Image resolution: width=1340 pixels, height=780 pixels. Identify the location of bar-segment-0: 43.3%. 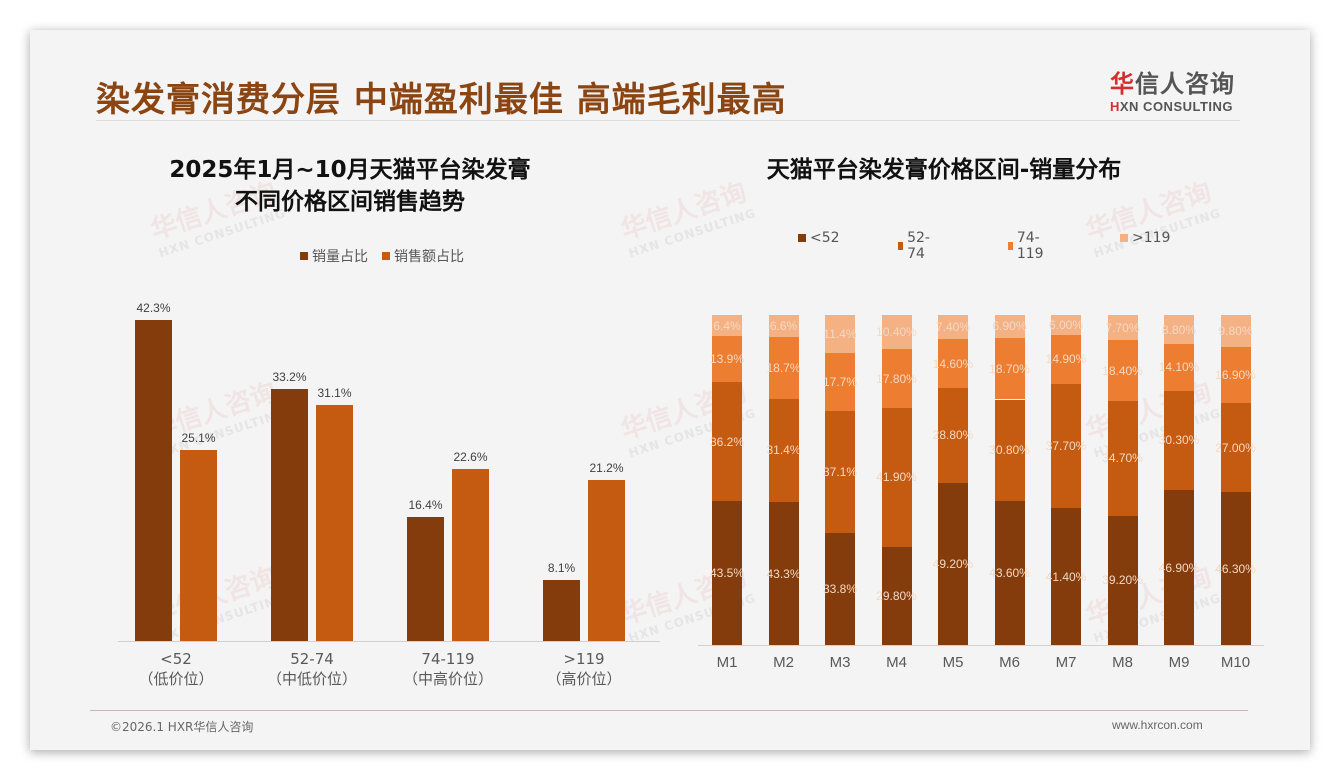
(783, 573).